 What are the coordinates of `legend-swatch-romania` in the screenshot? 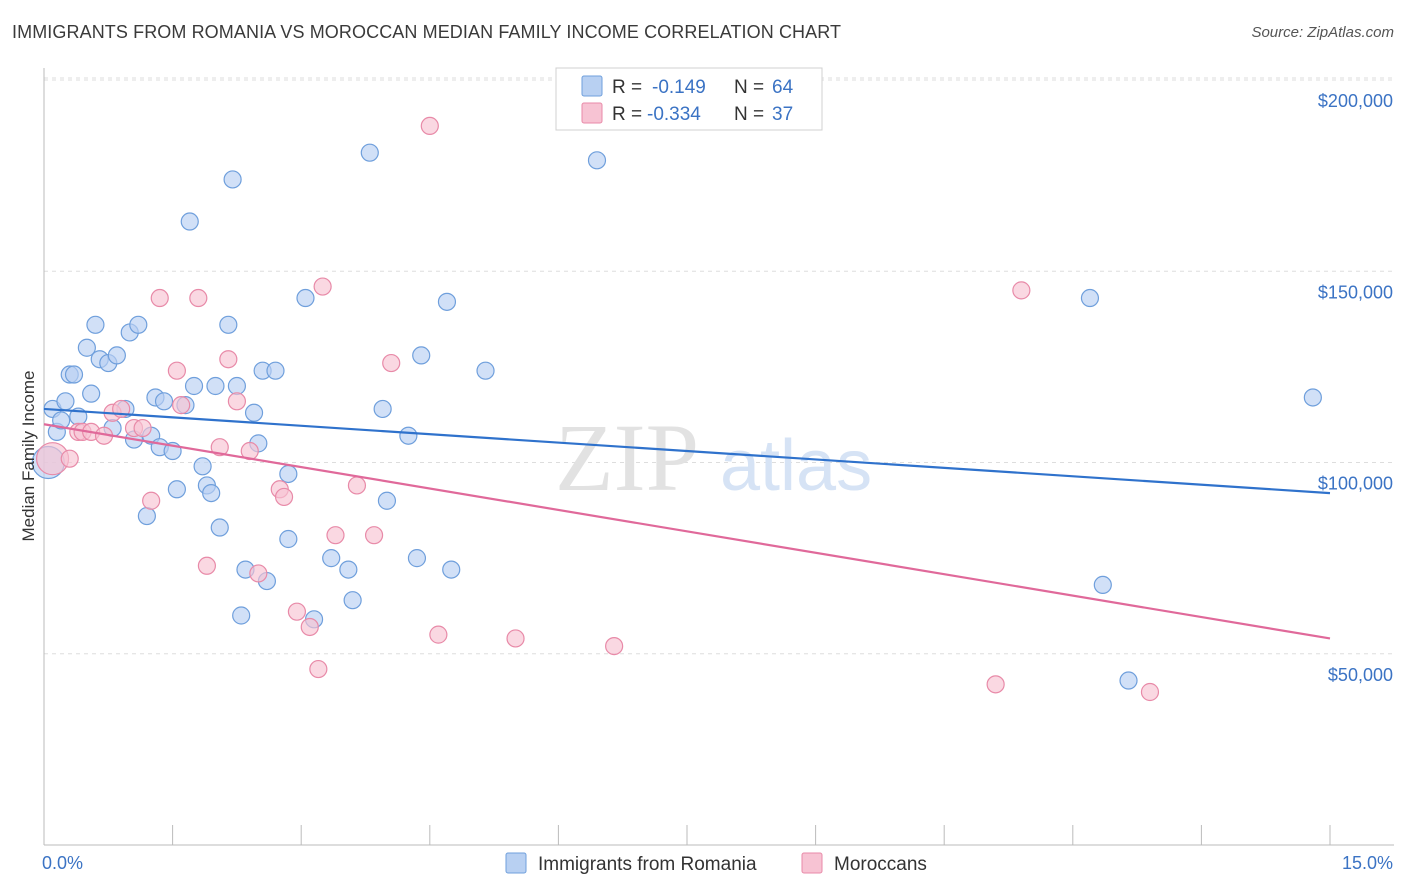 It's located at (592, 86).